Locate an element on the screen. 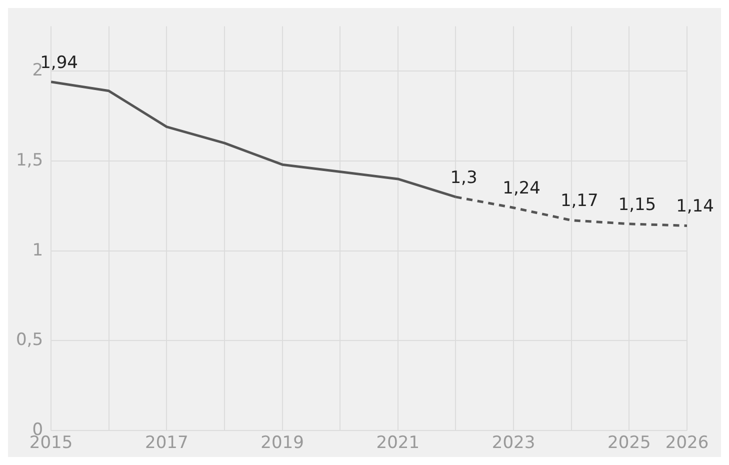 This screenshot has height=465, width=729. y-tick-label: 1 is located at coordinates (38, 250).